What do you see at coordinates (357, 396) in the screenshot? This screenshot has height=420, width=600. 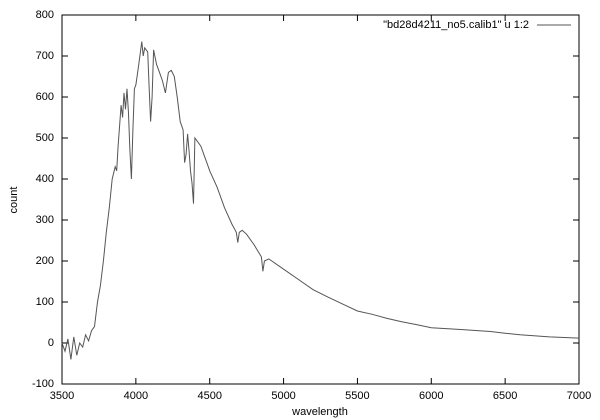 I see `x-tick-label: 5500` at bounding box center [357, 396].